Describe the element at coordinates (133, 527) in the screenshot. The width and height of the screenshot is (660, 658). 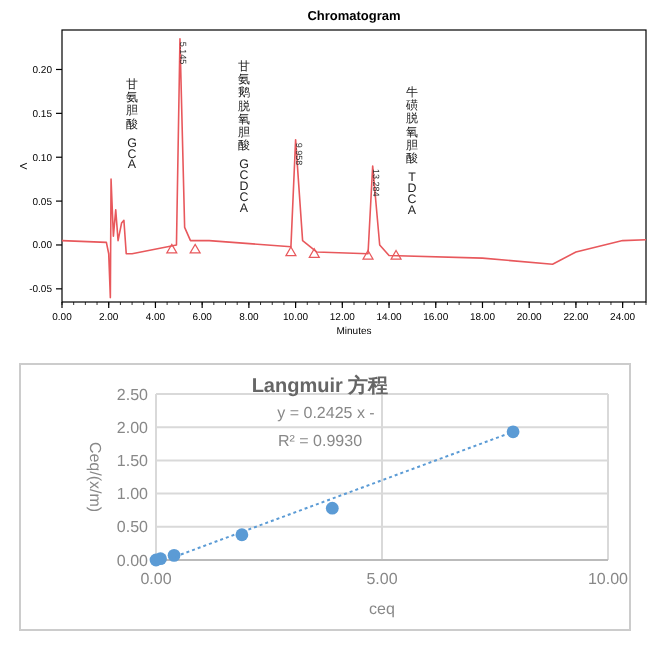
I see `y-tick-label: 0.50` at that location.